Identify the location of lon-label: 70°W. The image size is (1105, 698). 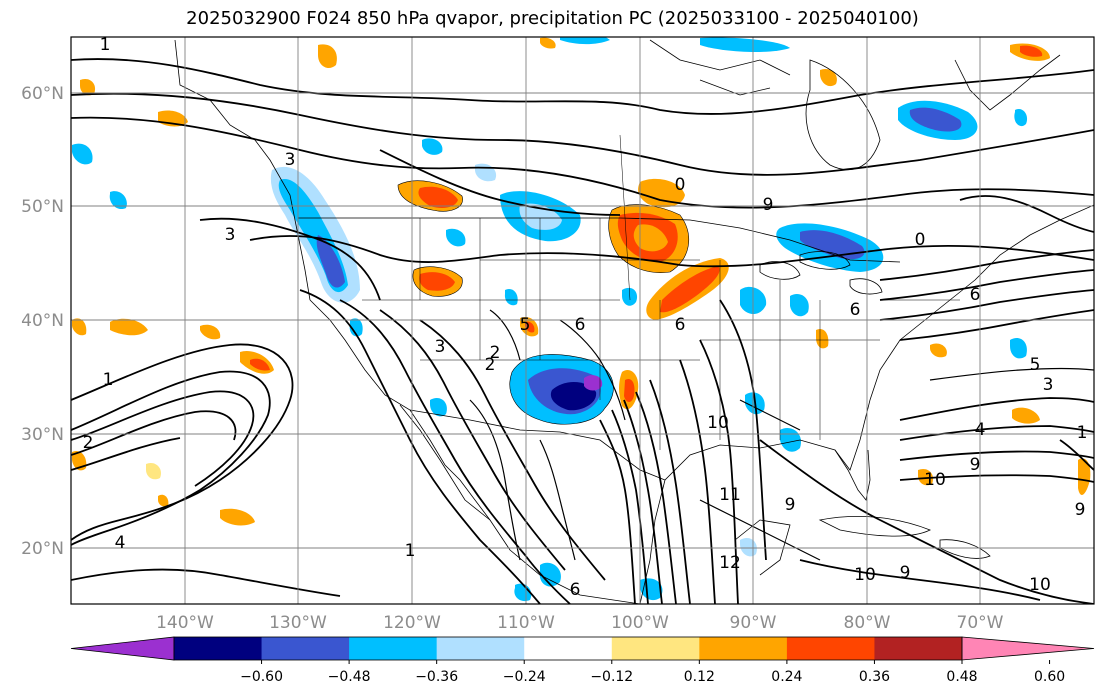
(980, 623).